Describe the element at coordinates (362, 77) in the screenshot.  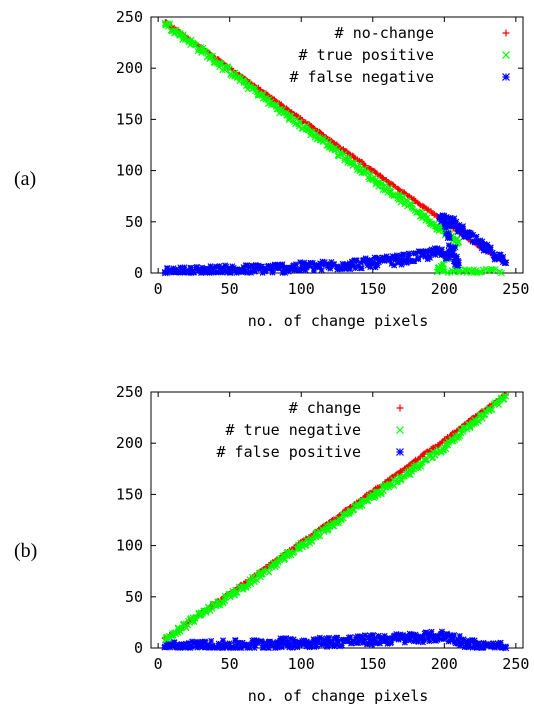
I see `legend-entry-label: # false negative` at that location.